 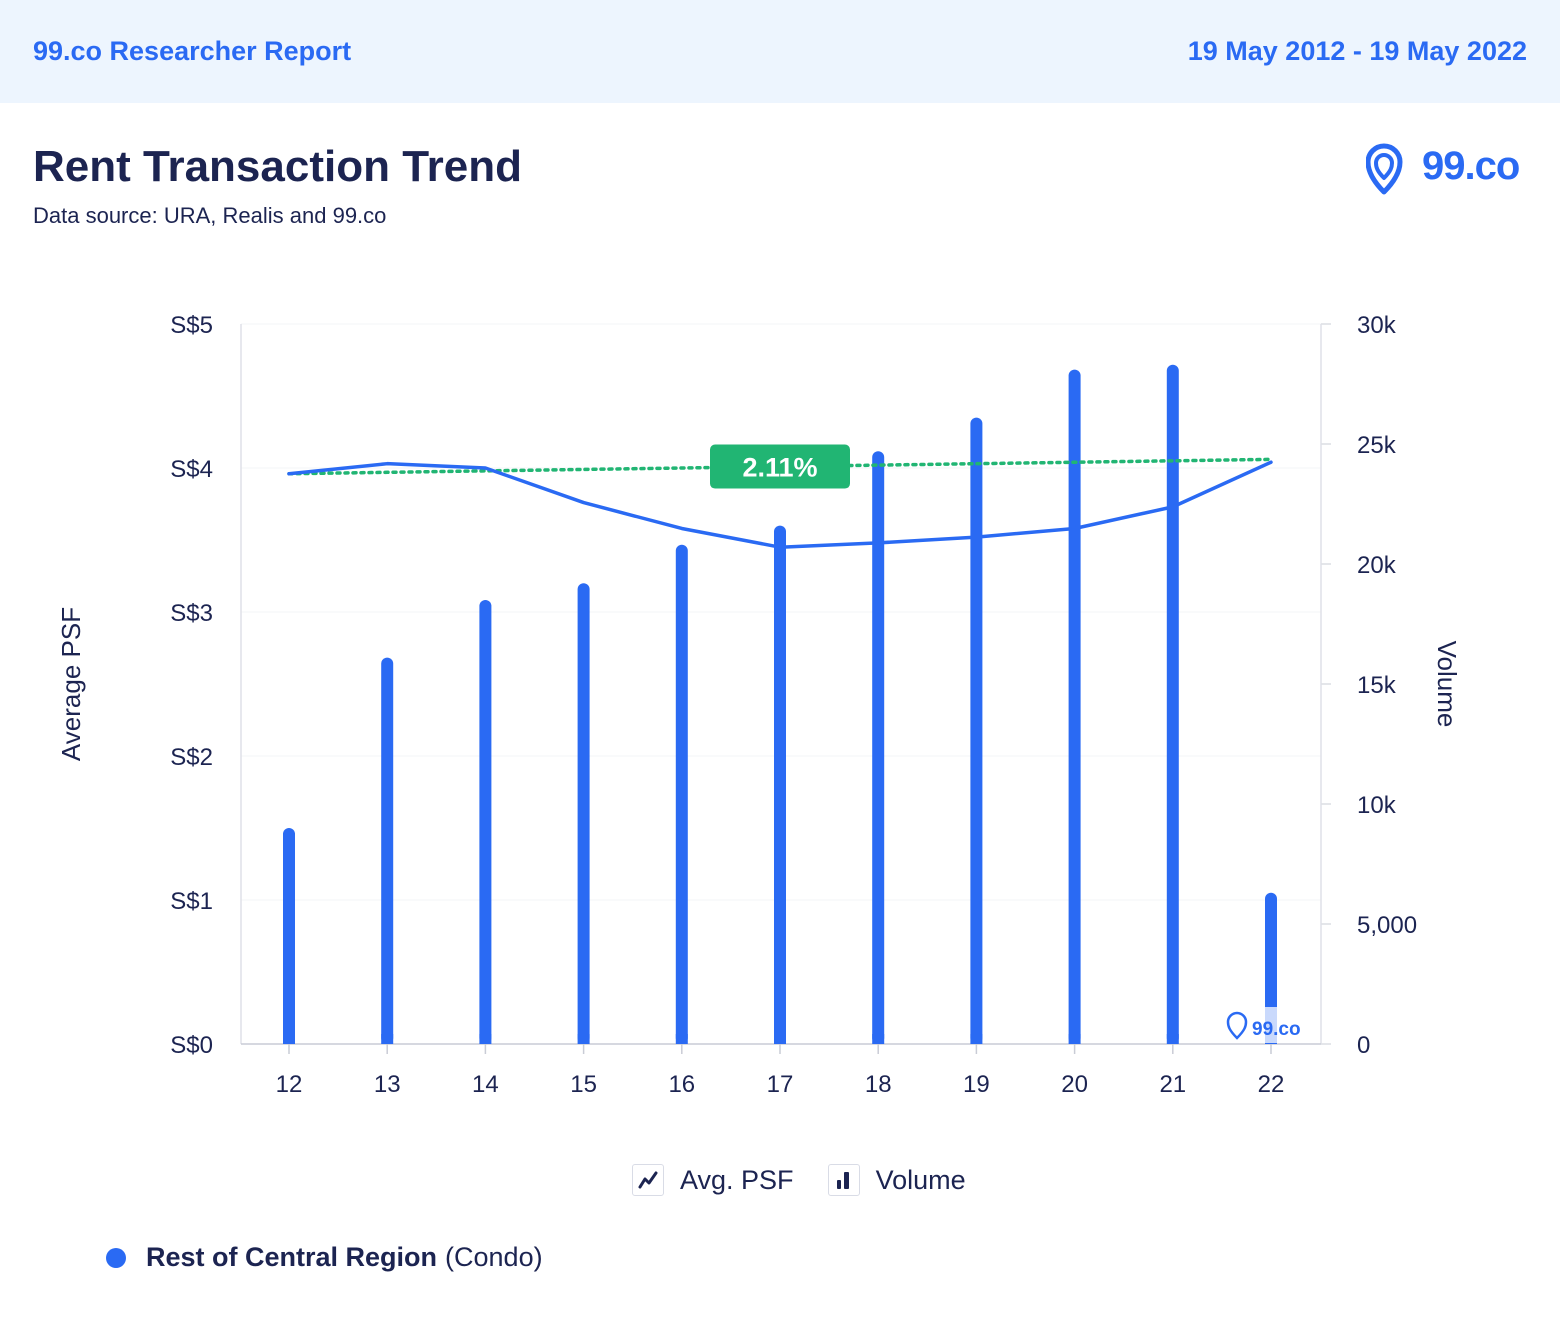 What do you see at coordinates (191, 757) in the screenshot?
I see `y-left-tick-label: S$2` at bounding box center [191, 757].